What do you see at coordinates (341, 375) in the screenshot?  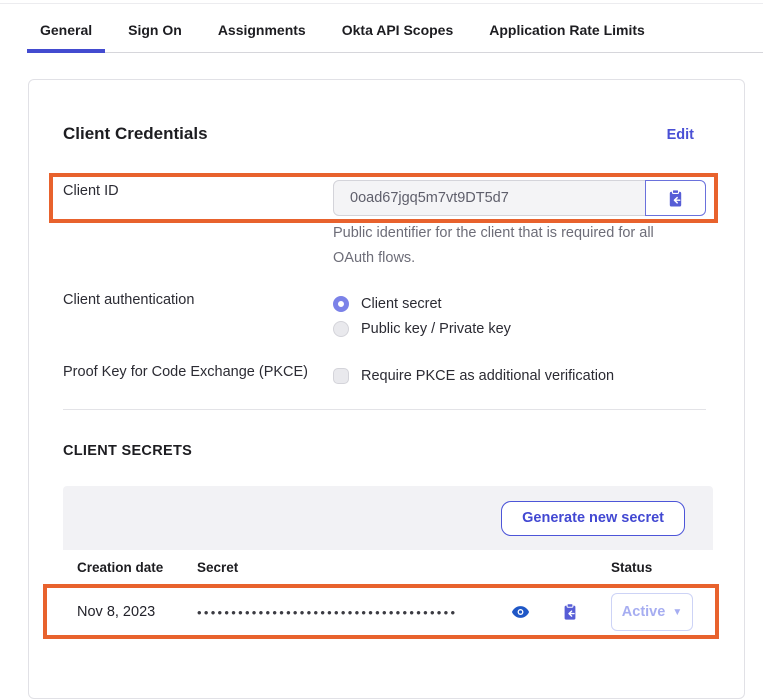 I see `pkce-checkbox` at bounding box center [341, 375].